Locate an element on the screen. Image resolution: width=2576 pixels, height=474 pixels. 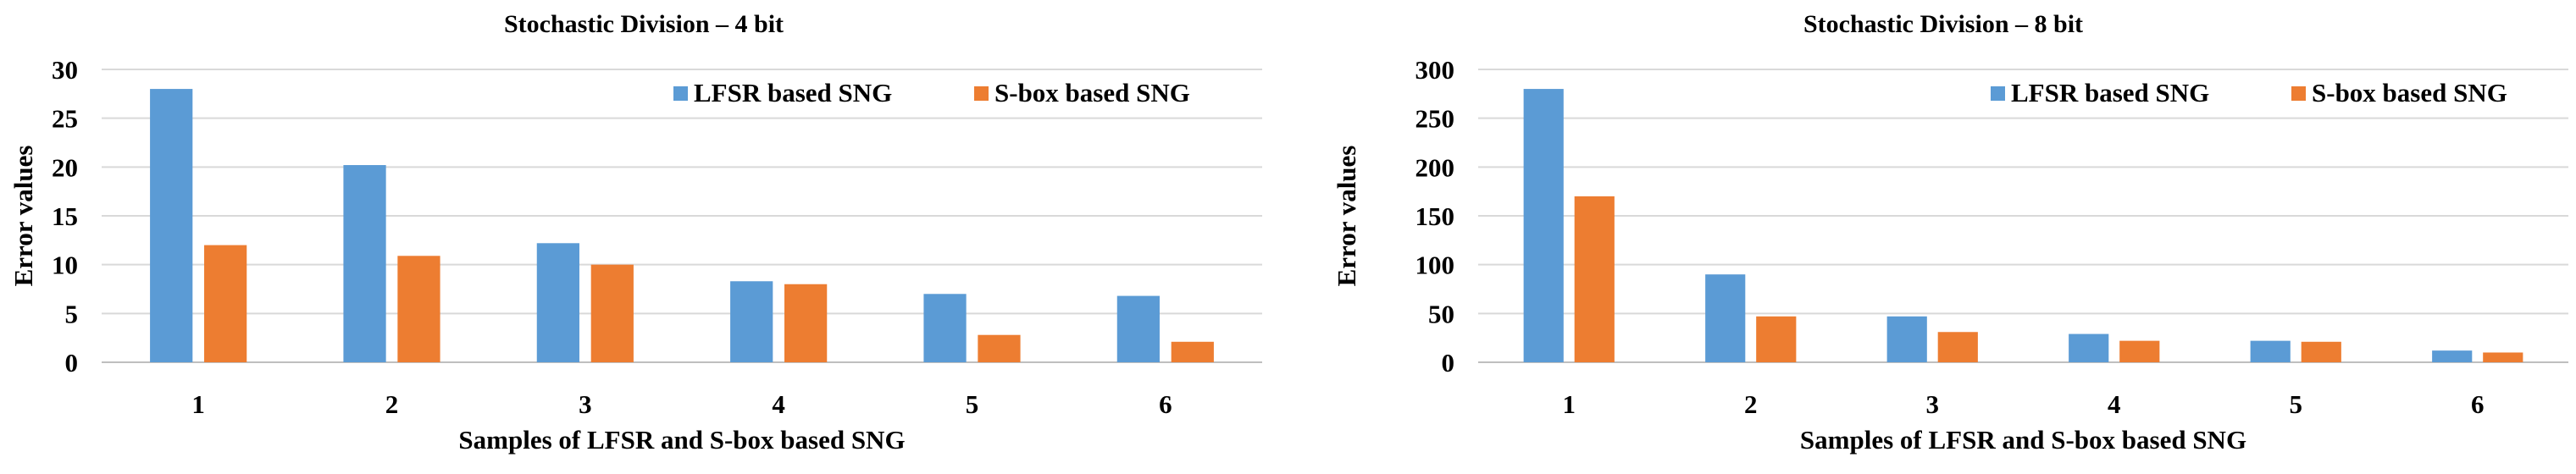
chart-title: Stochastic Division – 4 bit is located at coordinates (644, 24).